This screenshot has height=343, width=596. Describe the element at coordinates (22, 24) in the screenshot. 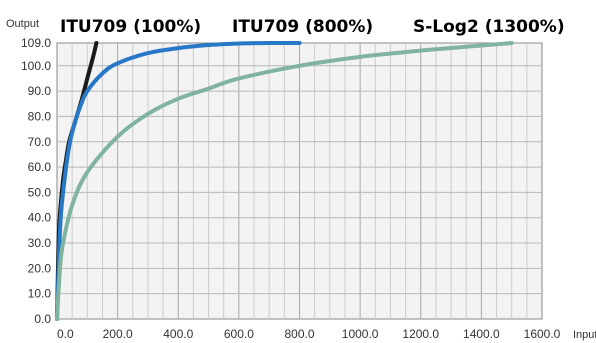

I see `y-axis-title: Output` at that location.